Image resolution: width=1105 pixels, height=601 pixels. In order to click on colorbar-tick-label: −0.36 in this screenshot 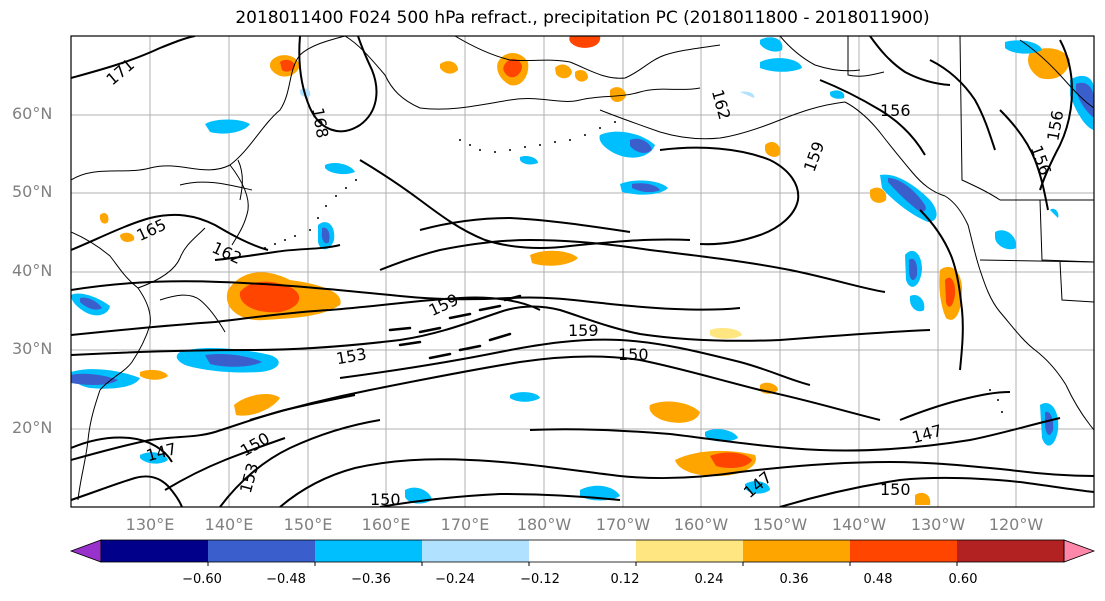, I will do `click(371, 579)`.